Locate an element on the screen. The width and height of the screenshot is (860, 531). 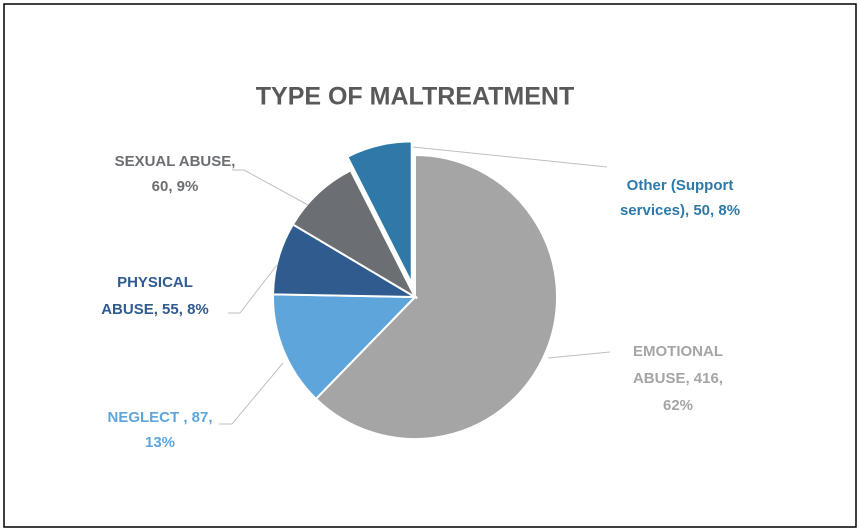
data-label: 62% is located at coordinates (678, 405).